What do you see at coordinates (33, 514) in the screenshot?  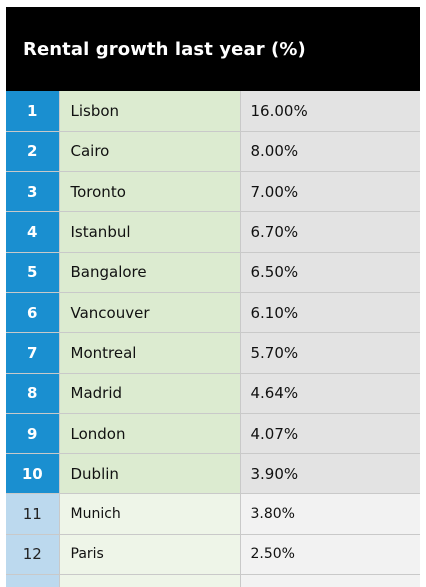 I see `rank-cell: 11` at bounding box center [33, 514].